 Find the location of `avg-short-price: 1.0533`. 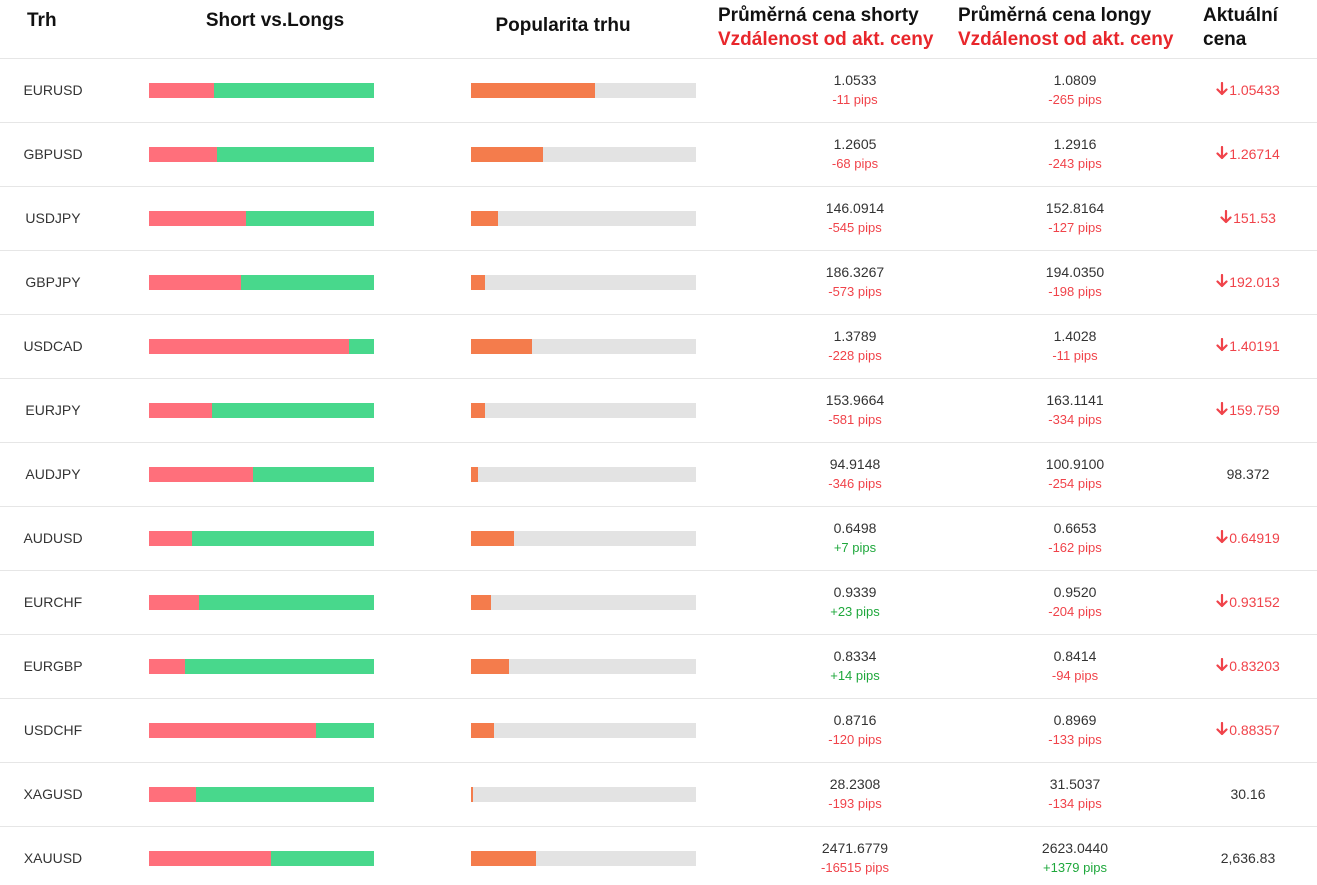

avg-short-price: 1.0533 is located at coordinates (855, 80).